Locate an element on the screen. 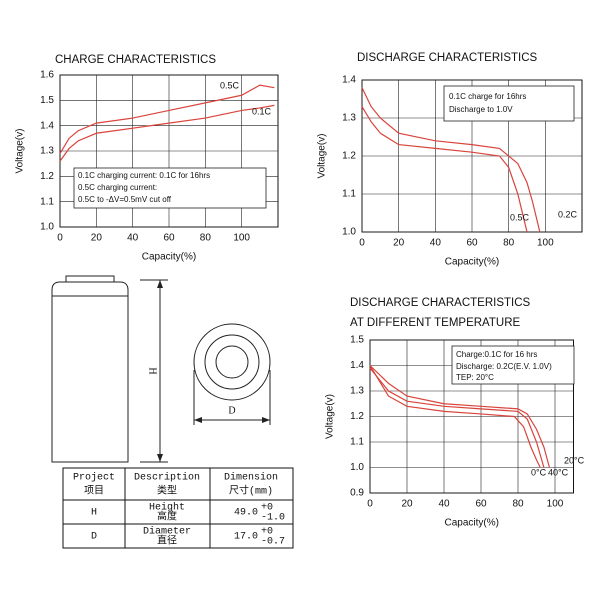 The width and height of the screenshot is (600, 600). table-header: Description is located at coordinates (167, 478).